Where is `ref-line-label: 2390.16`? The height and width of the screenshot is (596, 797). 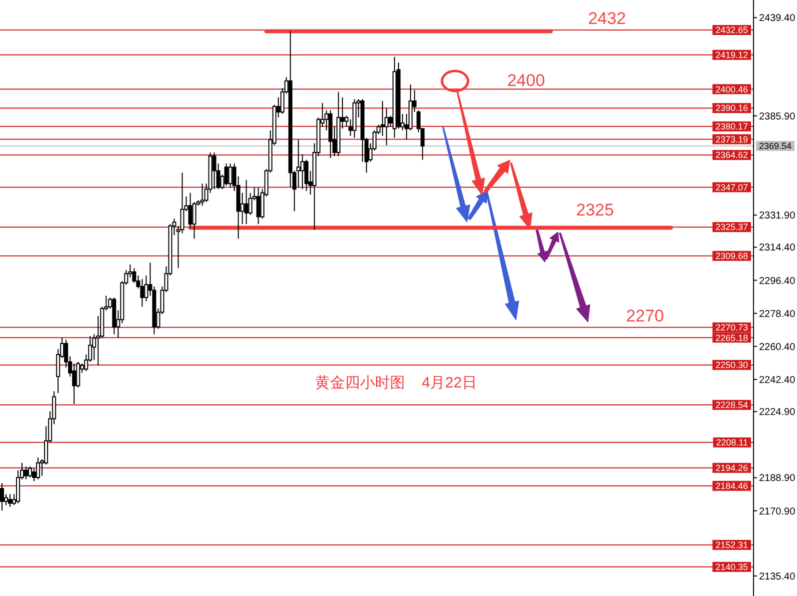 ref-line-label: 2390.16 is located at coordinates (731, 108).